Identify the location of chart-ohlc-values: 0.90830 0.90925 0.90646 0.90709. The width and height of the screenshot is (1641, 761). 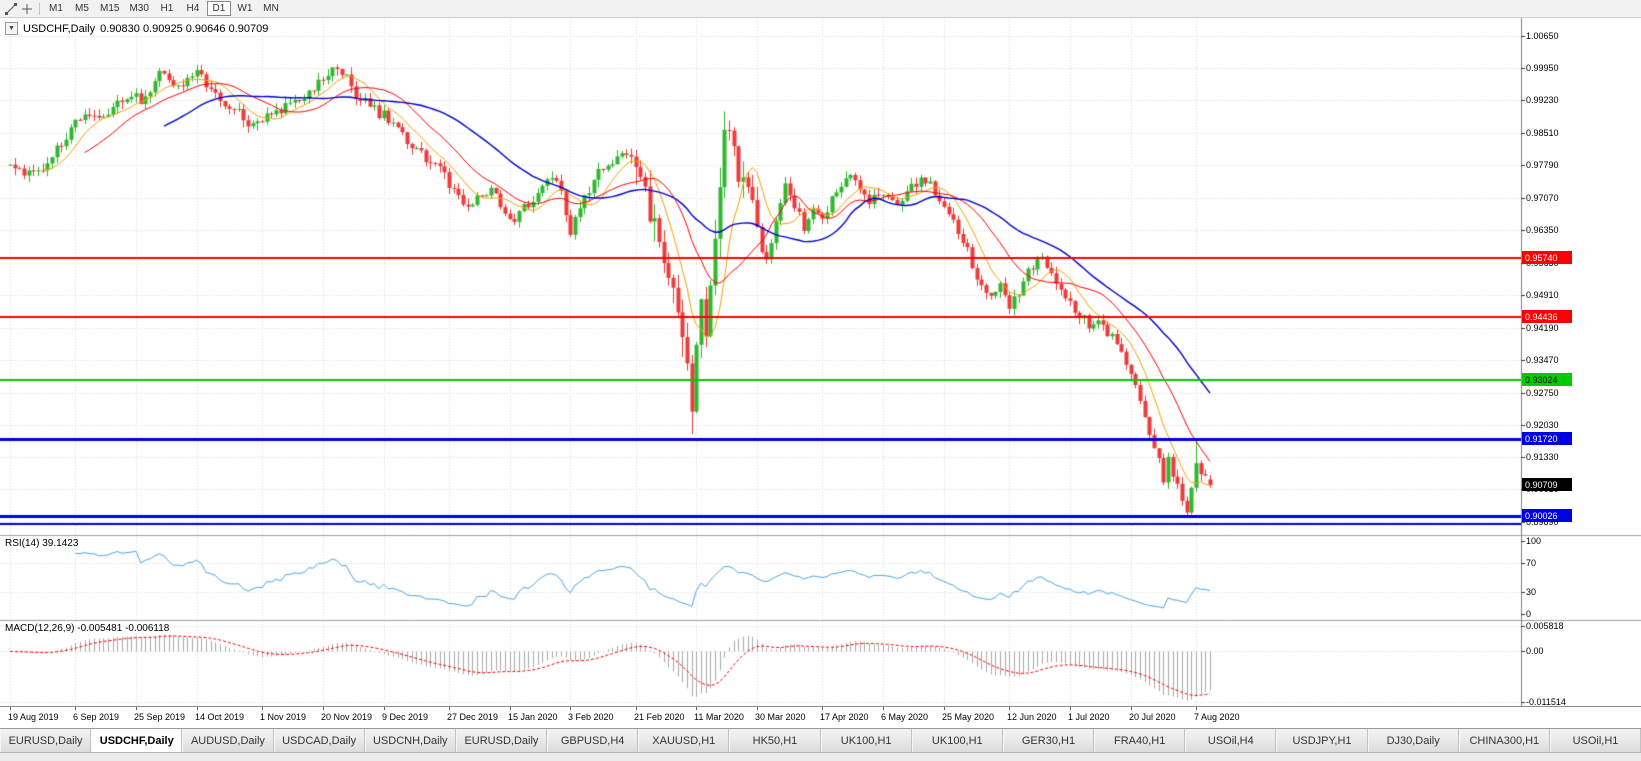
(184, 28).